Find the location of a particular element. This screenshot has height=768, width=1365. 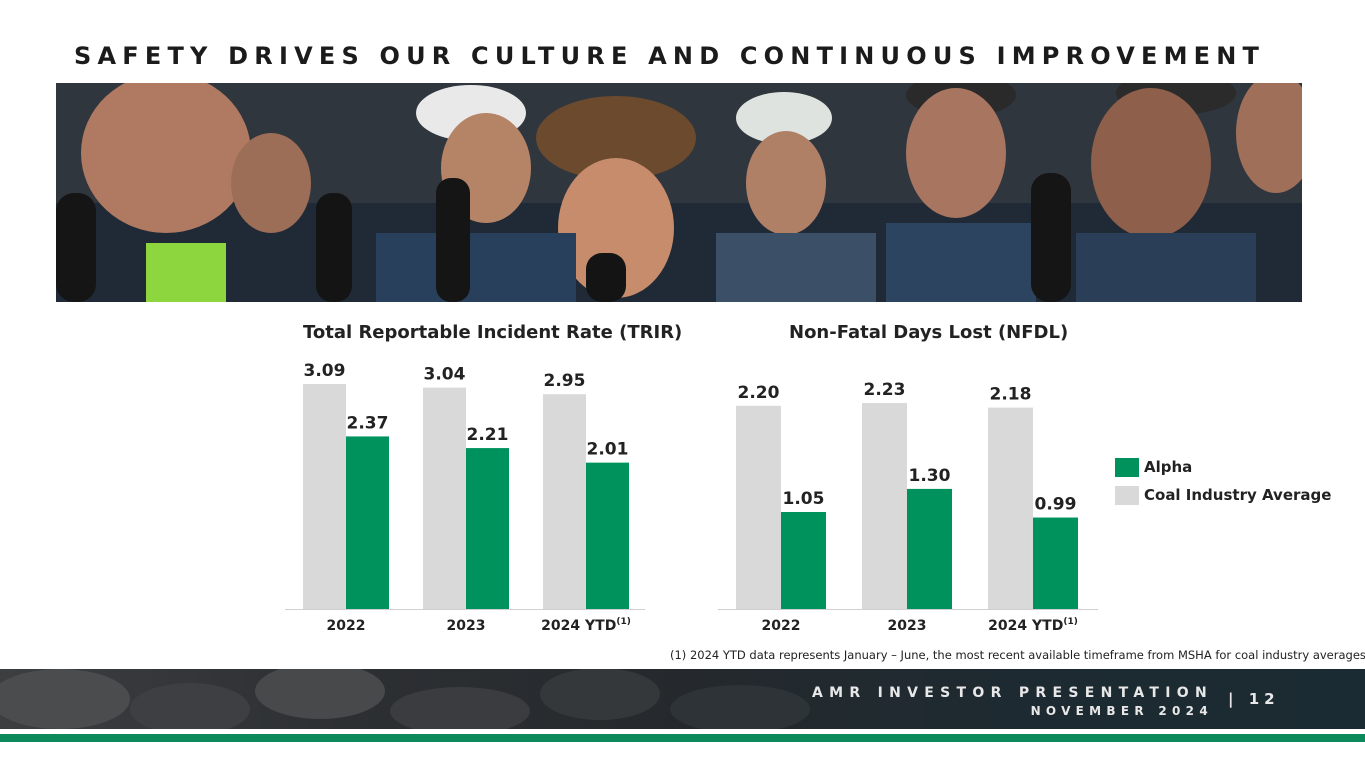

value-label-industry-0: 2.20 is located at coordinates (759, 393).